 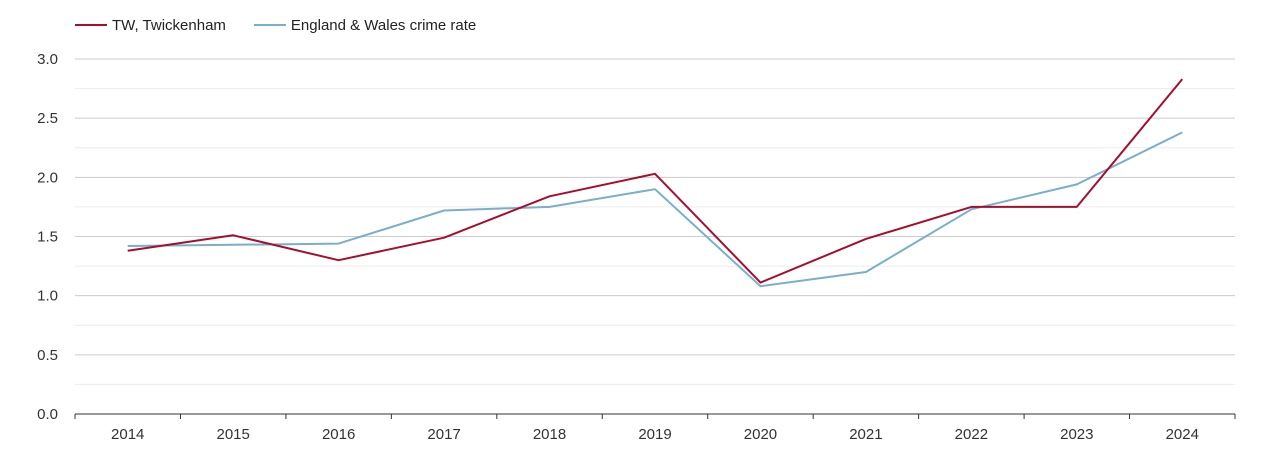 I want to click on x-tick-label: 2015, so click(x=232, y=434).